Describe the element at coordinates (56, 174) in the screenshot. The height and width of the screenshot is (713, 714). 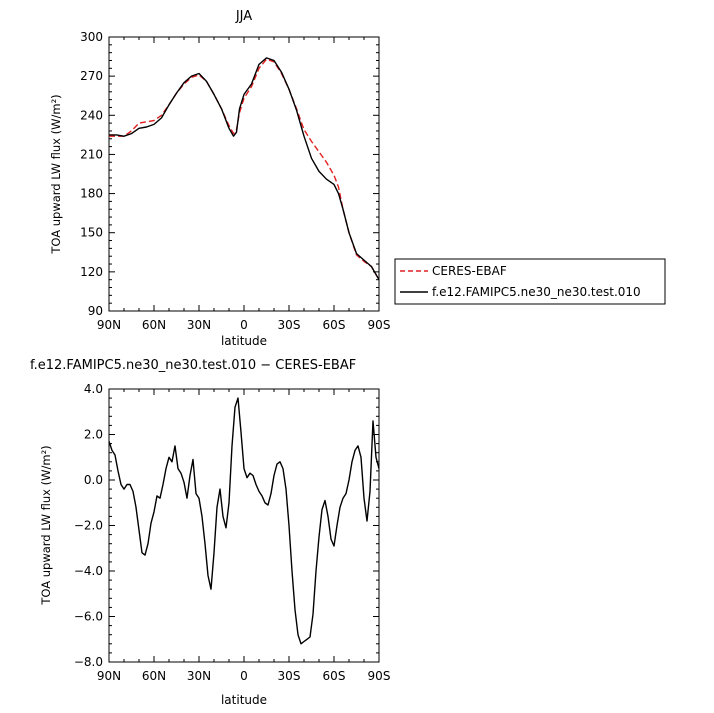
I see `top-y-axis-label: TOA upward LW flux (W/m²)` at that location.